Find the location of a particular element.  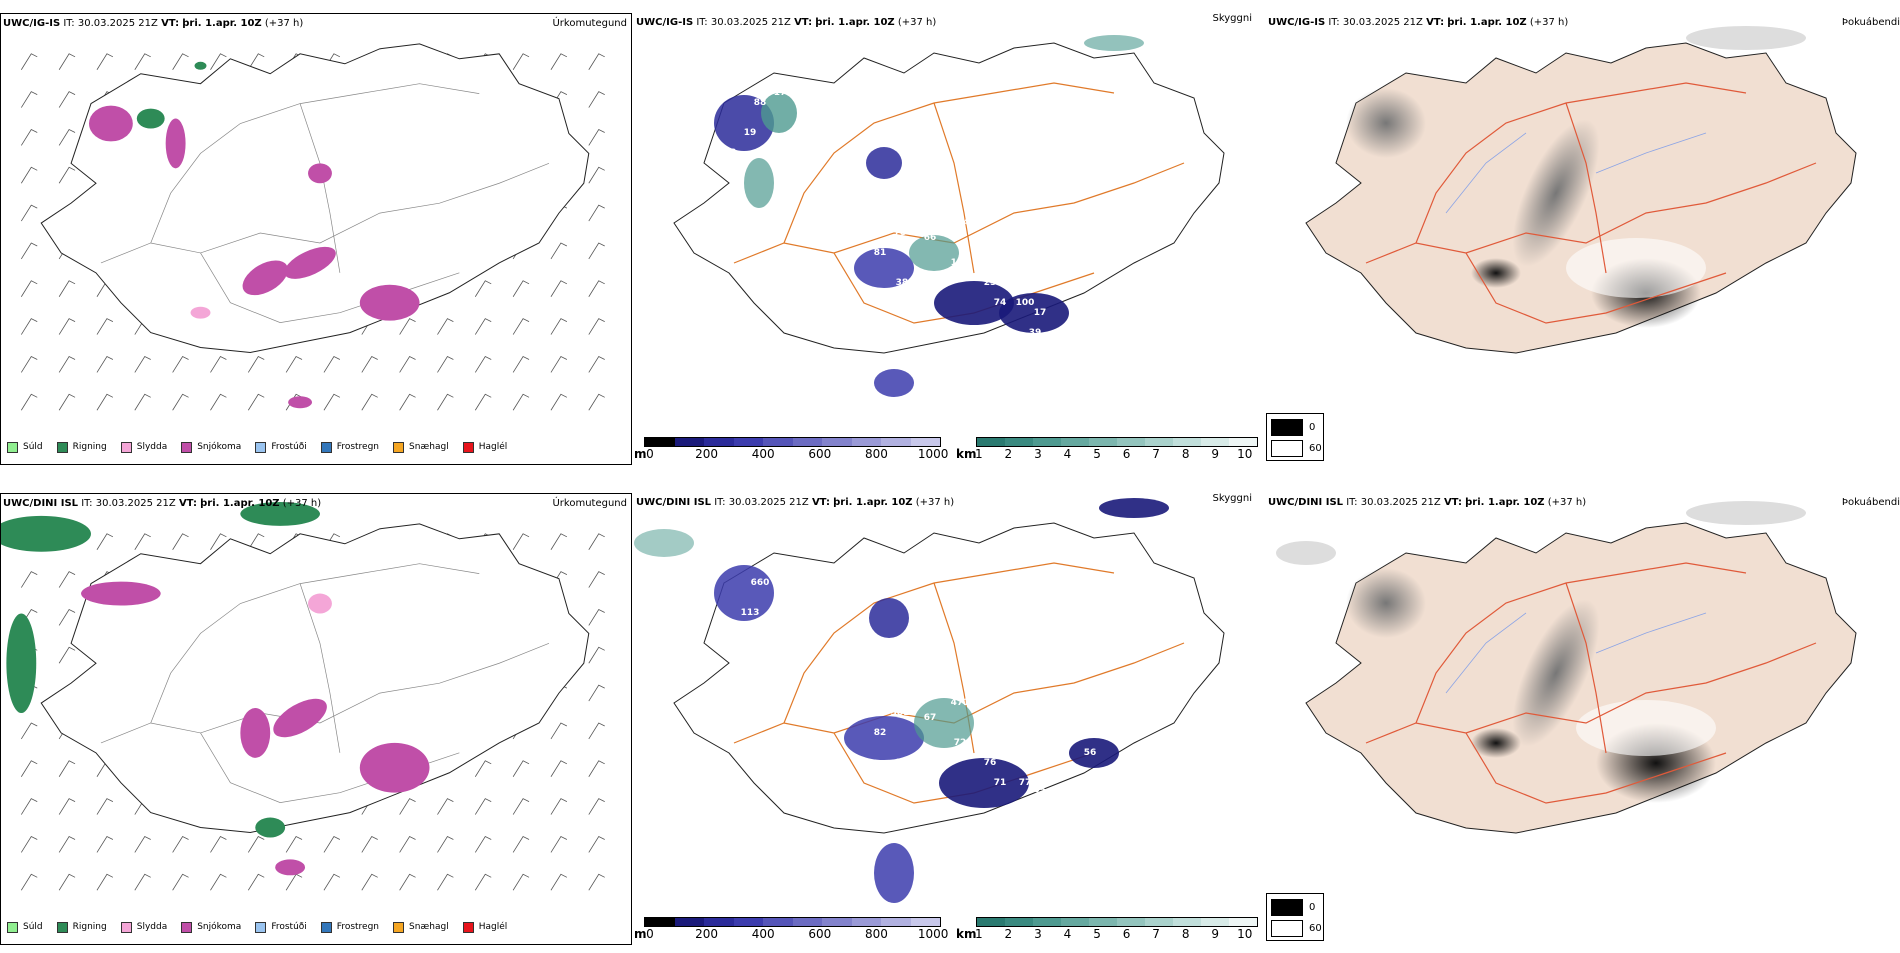

fog-map-row1 is located at coordinates (1581, 190).